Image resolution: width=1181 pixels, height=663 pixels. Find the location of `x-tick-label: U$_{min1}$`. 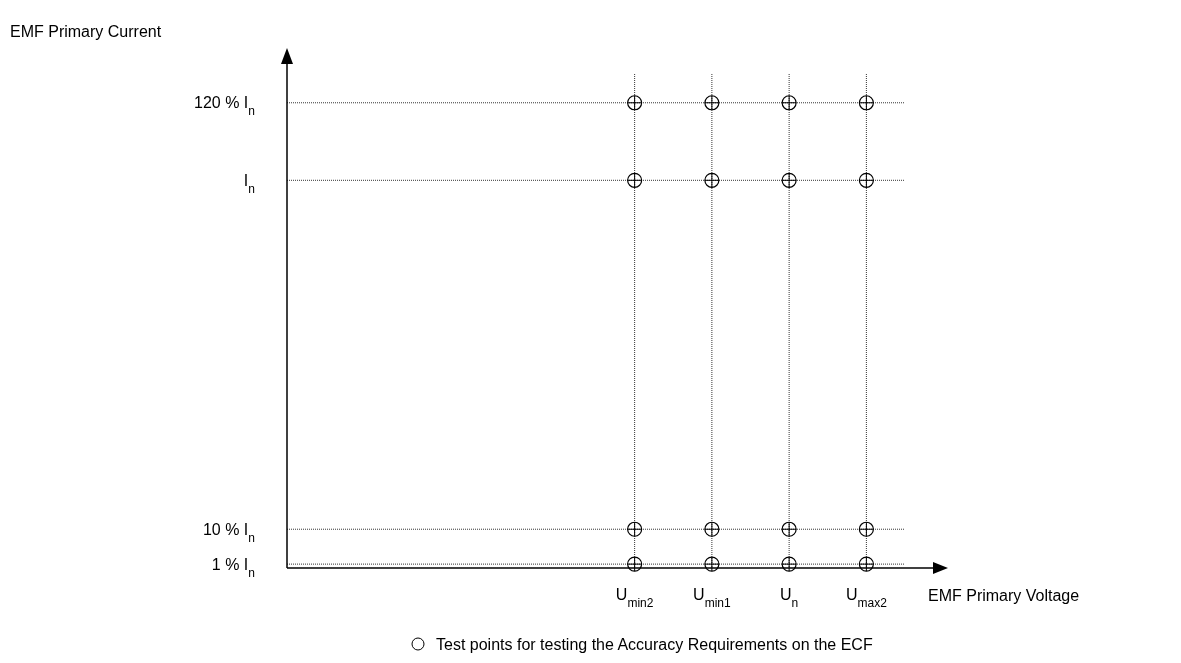

x-tick-label: U$_{min1}$ is located at coordinates (712, 598).